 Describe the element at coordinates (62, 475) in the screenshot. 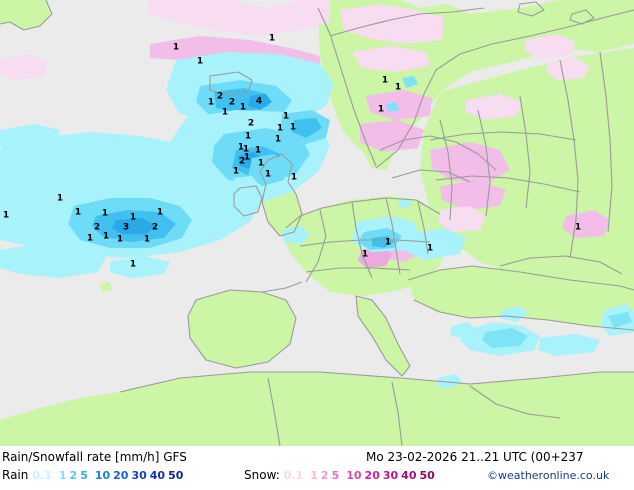

I see `rain-scale-step-1: 1` at that location.